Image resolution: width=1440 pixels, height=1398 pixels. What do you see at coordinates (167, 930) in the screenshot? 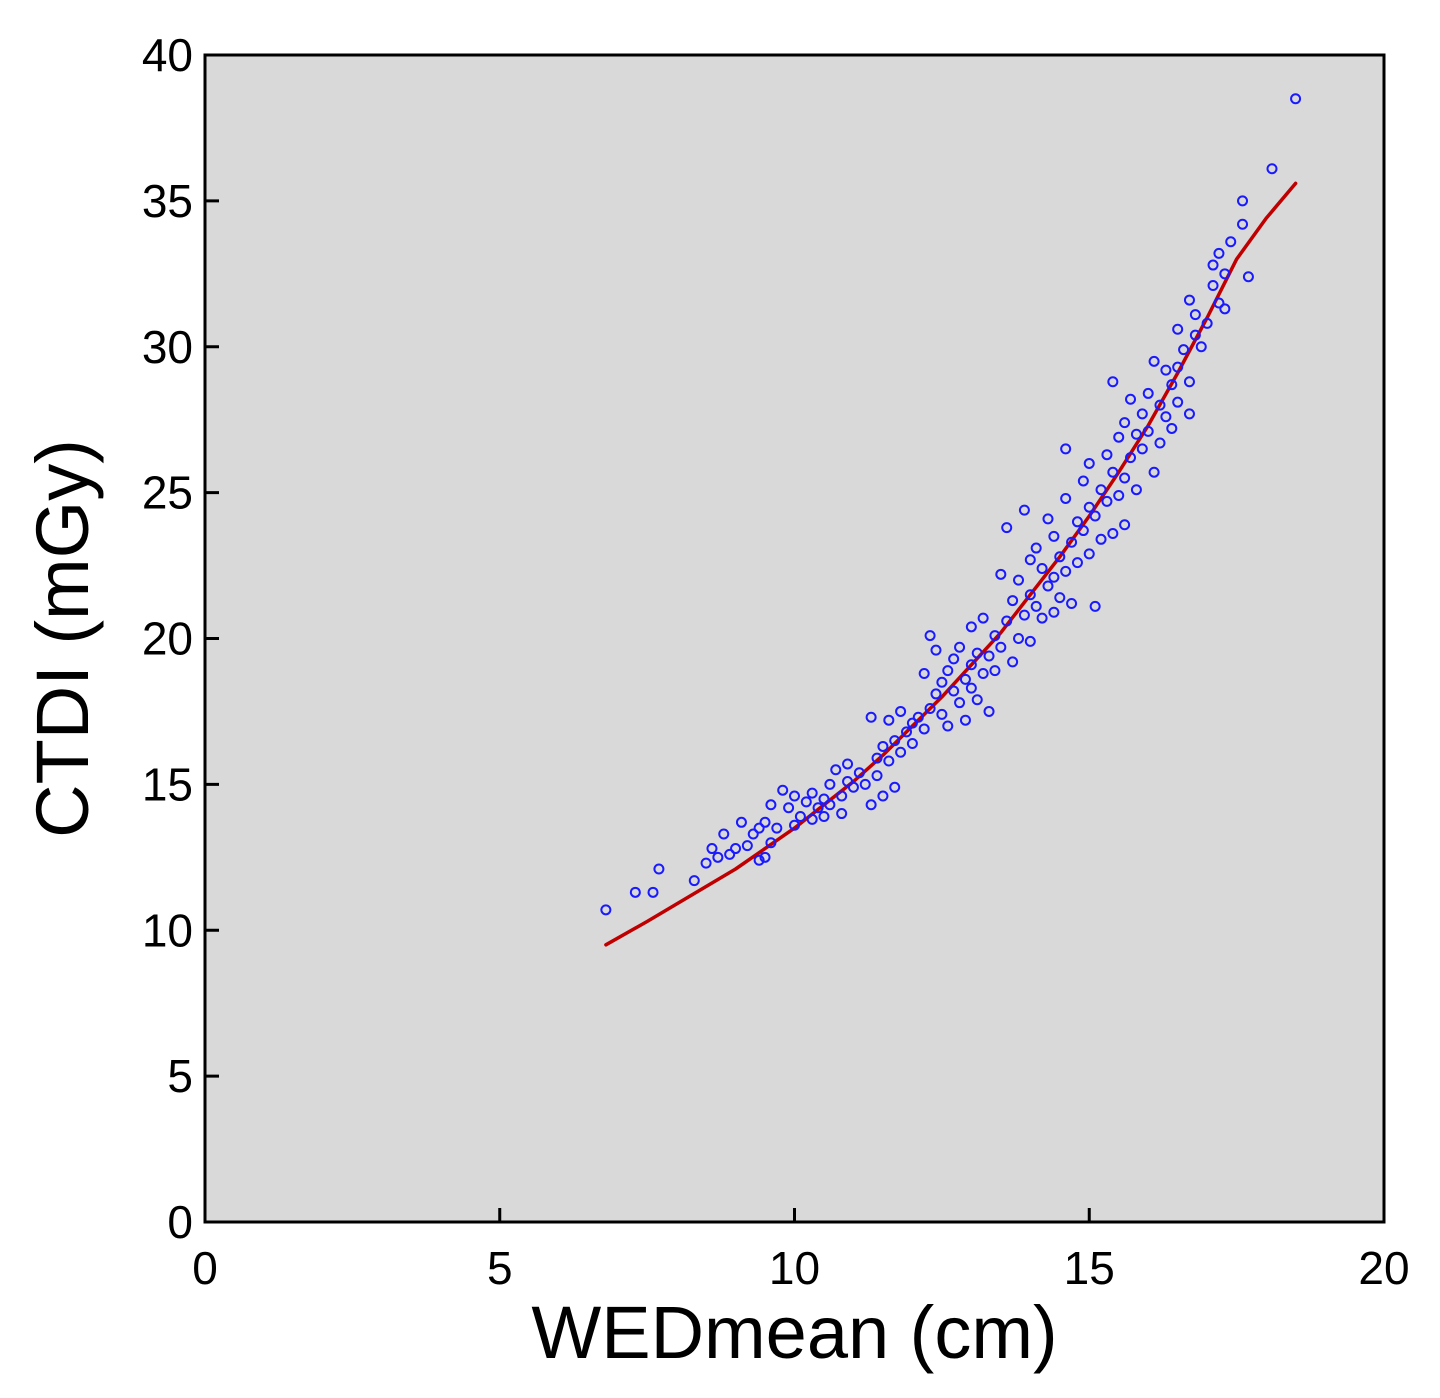
I see `y-tick-label: 10` at bounding box center [167, 930].